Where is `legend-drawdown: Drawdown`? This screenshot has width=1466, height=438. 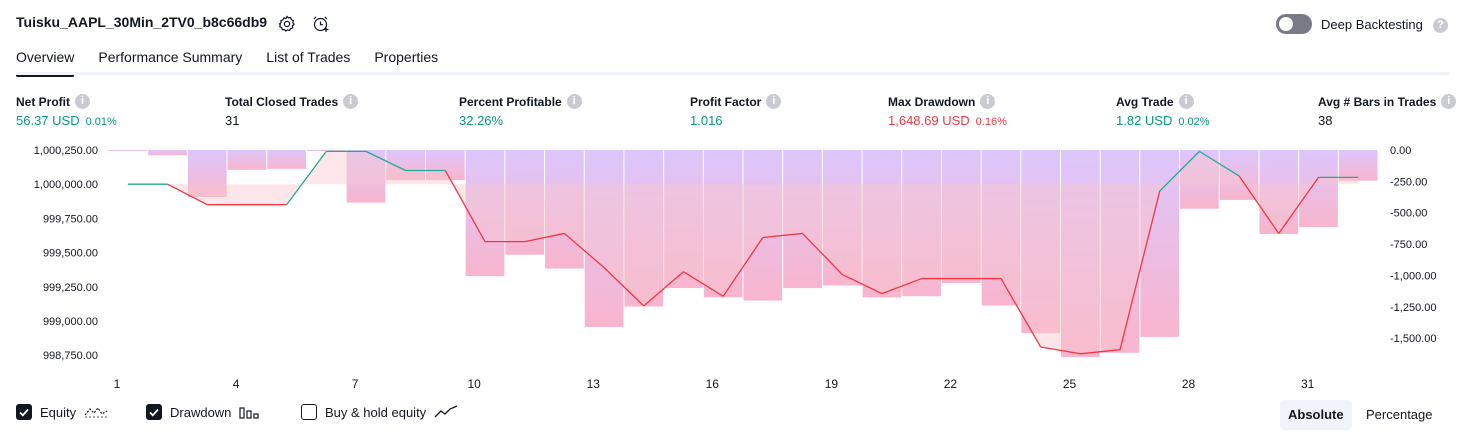 legend-drawdown: Drawdown is located at coordinates (203, 412).